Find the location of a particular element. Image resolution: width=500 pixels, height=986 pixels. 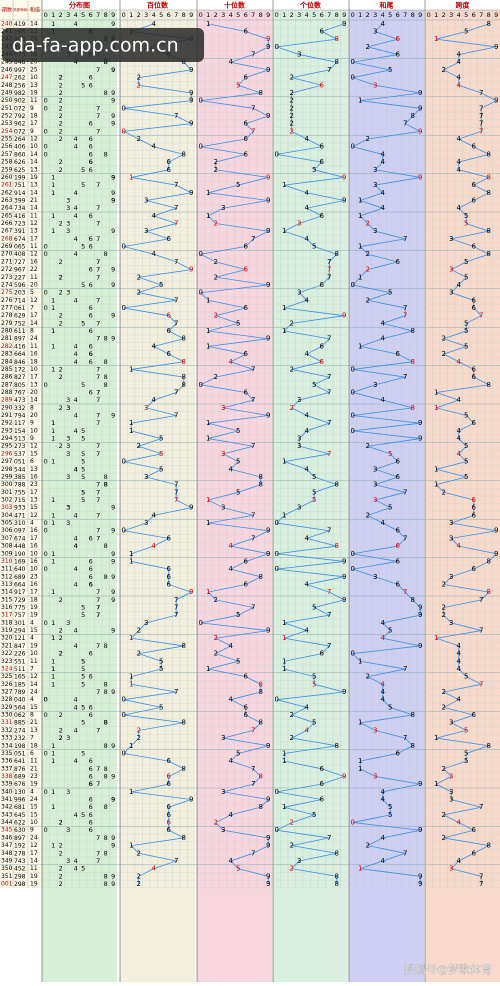

draw-number: 997 is located at coordinates (20, 69).